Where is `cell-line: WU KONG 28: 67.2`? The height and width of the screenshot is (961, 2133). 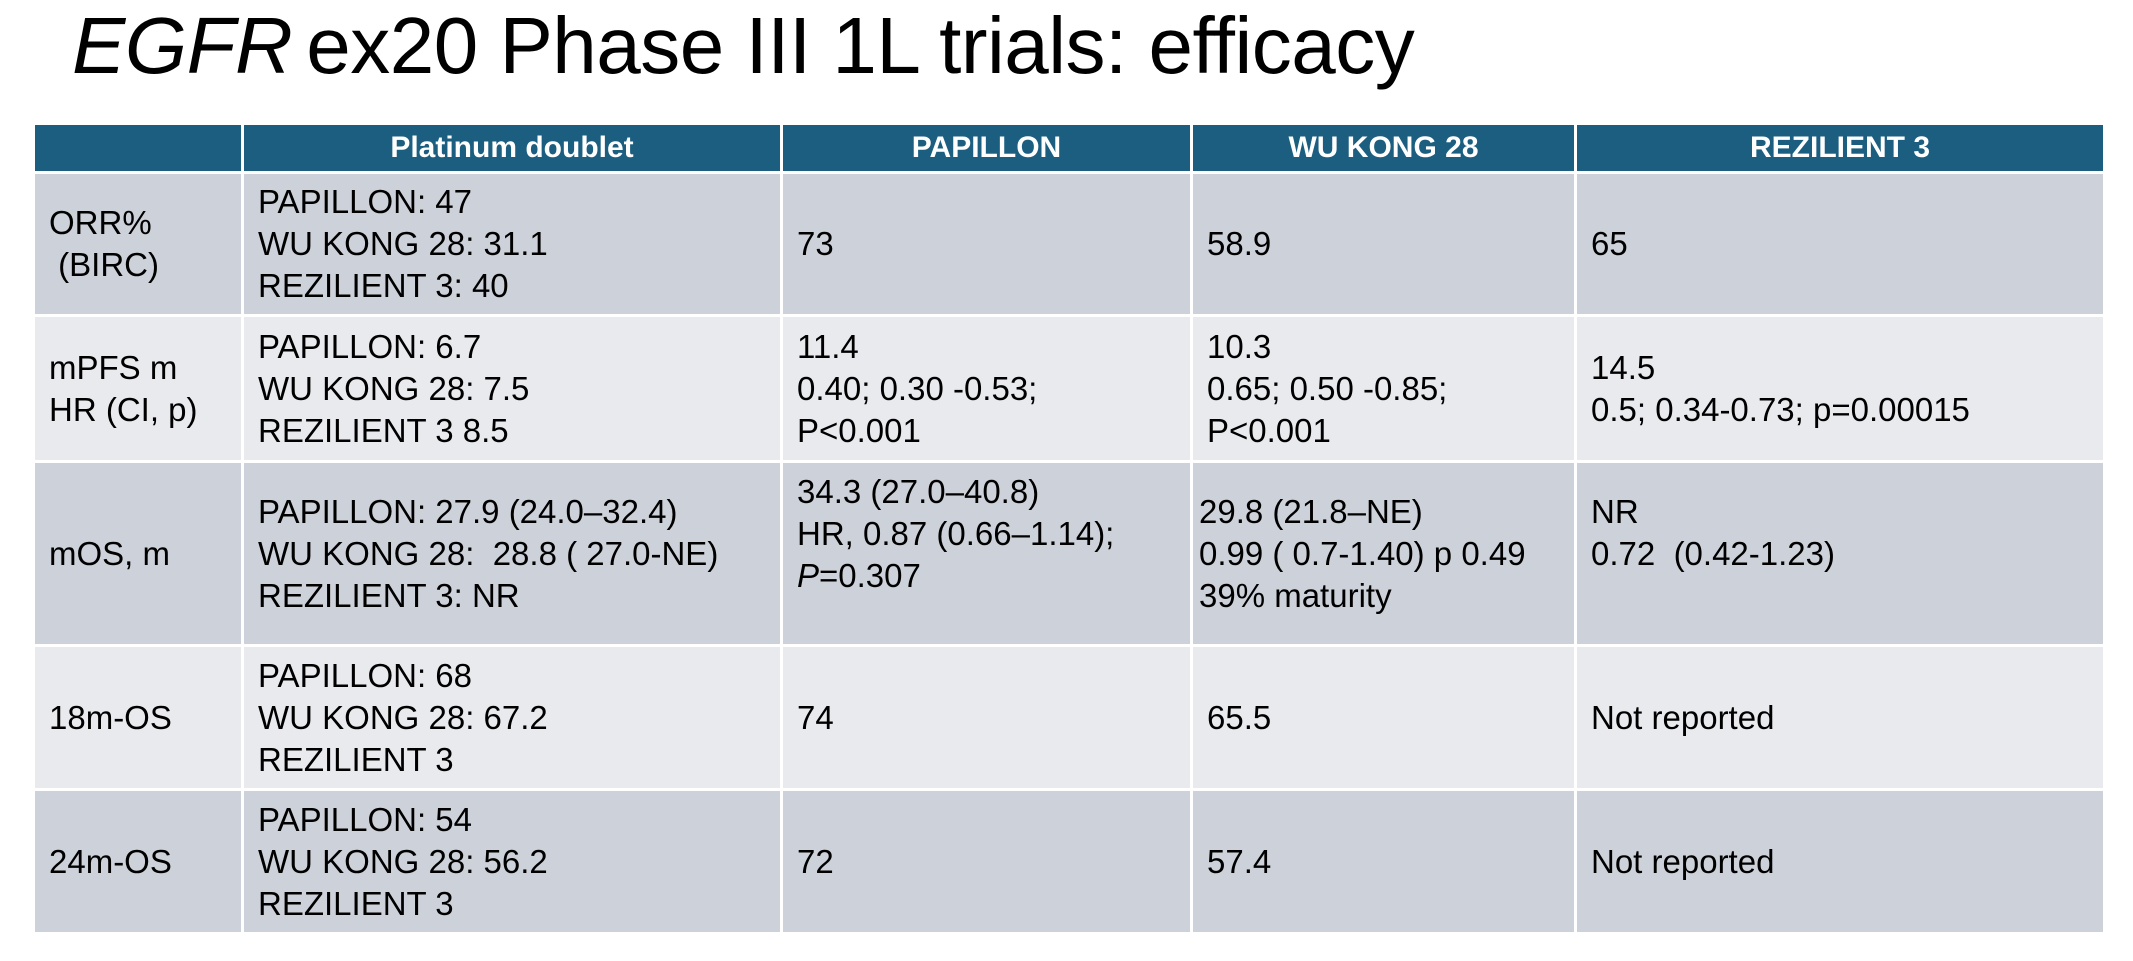
cell-line: WU KONG 28: 67.2 is located at coordinates (403, 717).